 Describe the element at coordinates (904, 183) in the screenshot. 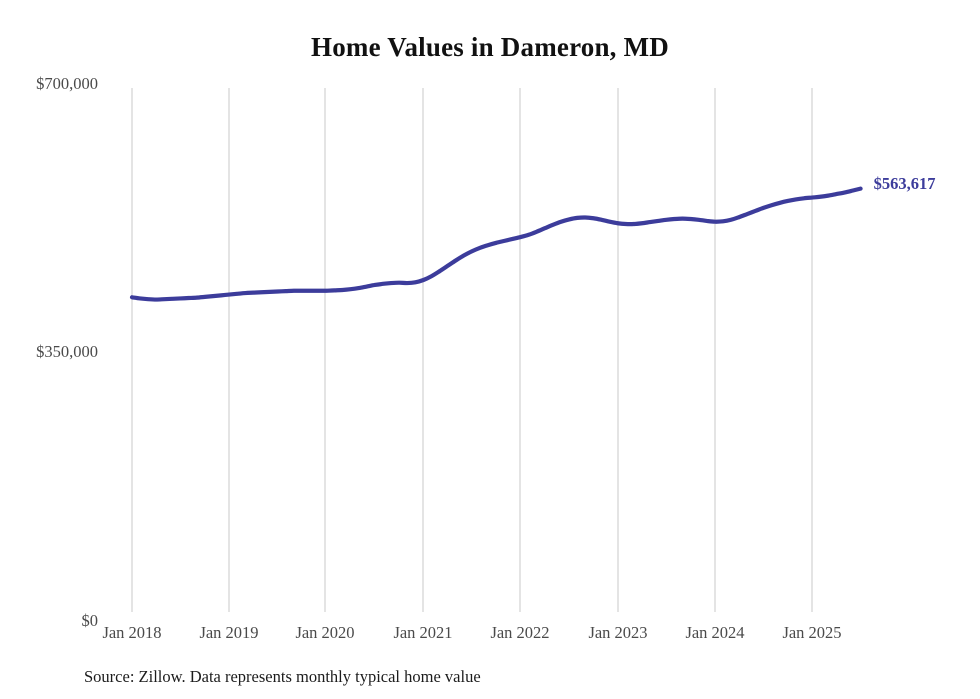

I see `end-value-annotation: $563,617` at that location.